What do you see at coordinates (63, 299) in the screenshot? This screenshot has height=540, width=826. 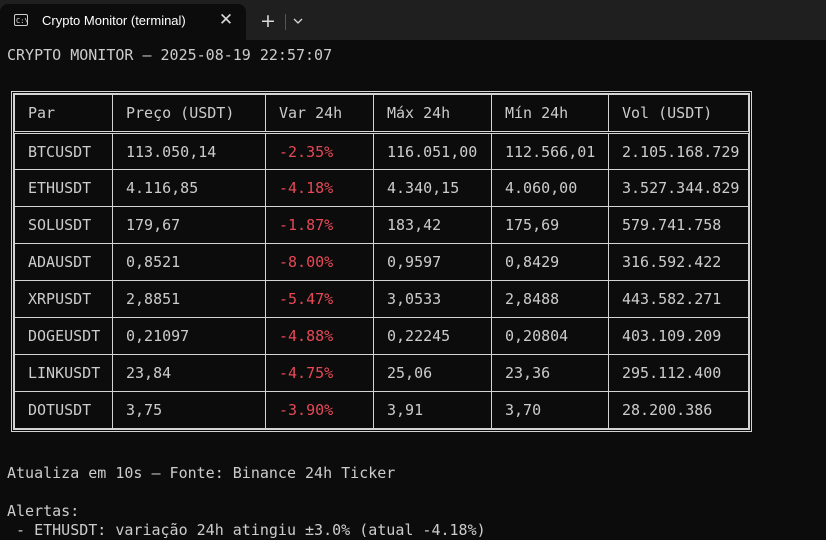 I see `cell-par: XRPUSDT` at bounding box center [63, 299].